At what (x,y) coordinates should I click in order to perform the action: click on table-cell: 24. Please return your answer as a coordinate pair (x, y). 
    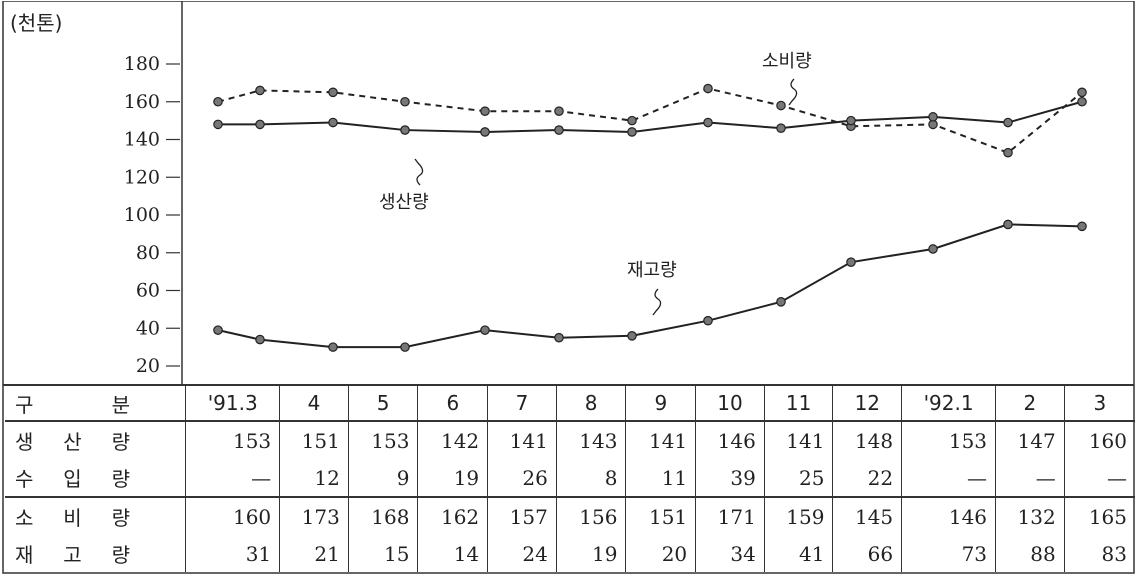
    Looking at the image, I should click on (522, 553).